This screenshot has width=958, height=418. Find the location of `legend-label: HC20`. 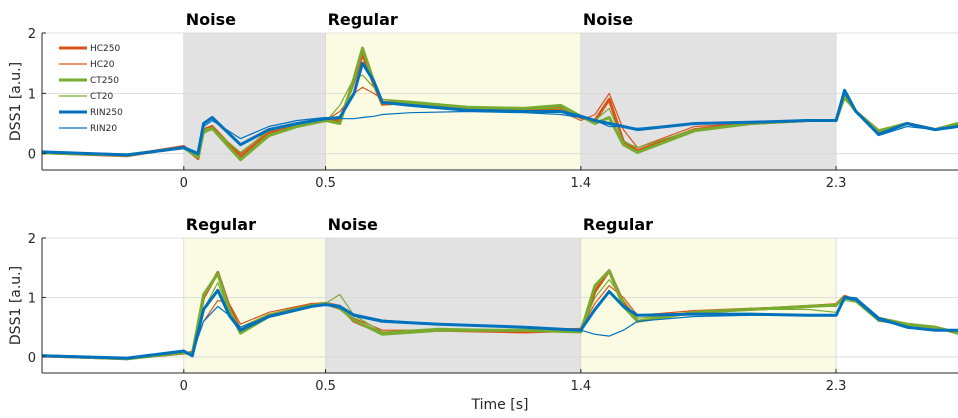

legend-label: HC20 is located at coordinates (102, 65).